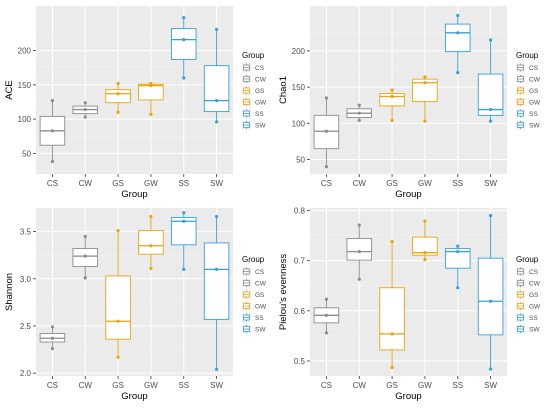 Image resolution: width=550 pixels, height=408 pixels. I want to click on x-tick-label: CW, so click(360, 183).